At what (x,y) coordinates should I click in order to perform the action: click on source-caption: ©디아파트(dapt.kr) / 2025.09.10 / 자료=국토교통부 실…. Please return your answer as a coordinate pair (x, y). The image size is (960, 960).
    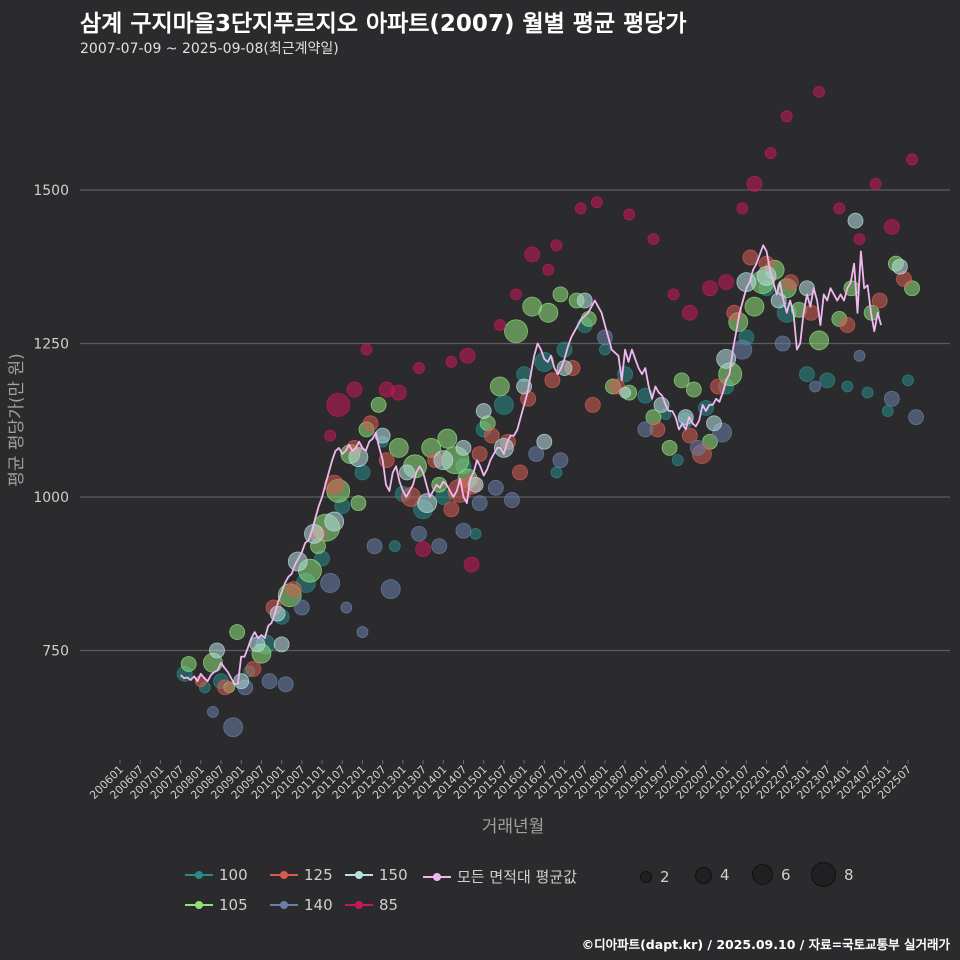
    Looking at the image, I should click on (765, 944).